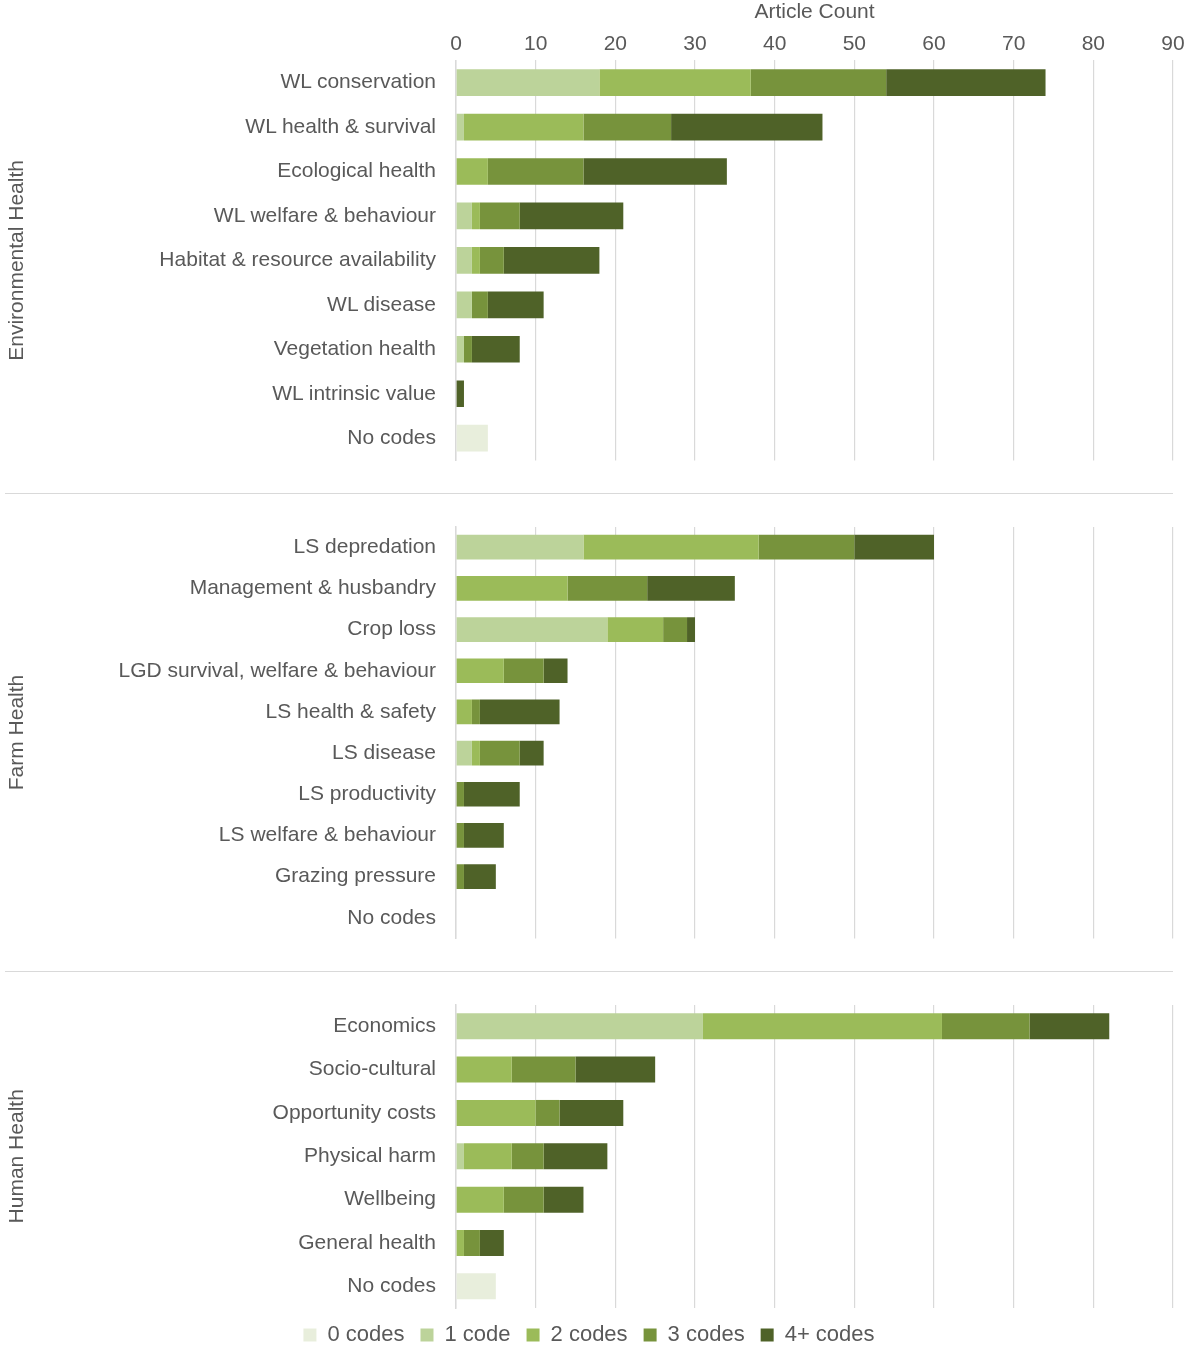  I want to click on y-tick-label: WL disease, so click(381, 303).